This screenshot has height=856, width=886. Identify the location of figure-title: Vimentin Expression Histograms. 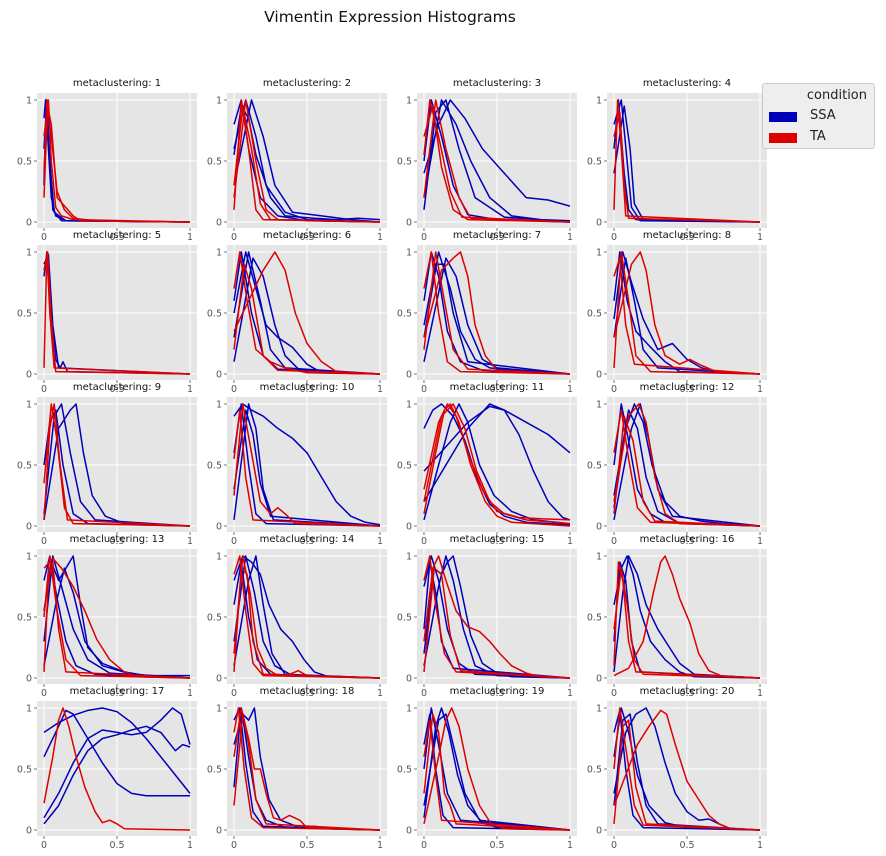
(390, 17).